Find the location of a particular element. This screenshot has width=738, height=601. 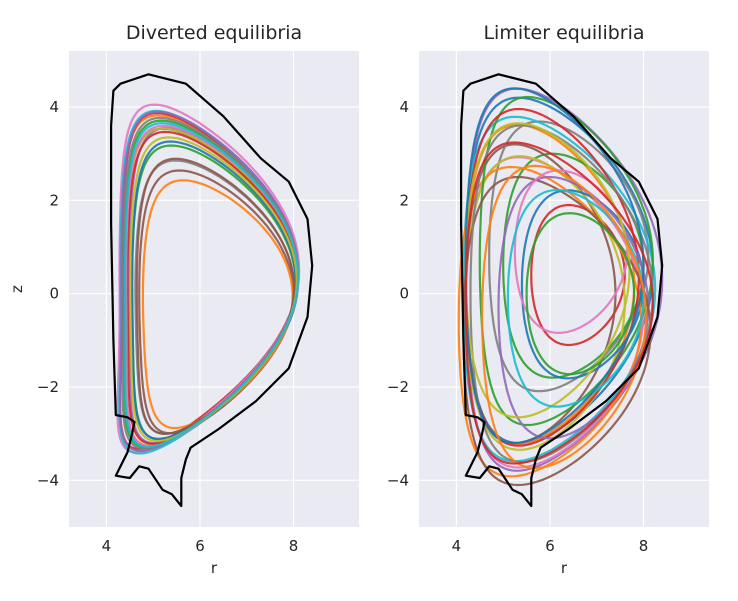

x-tick-labels-diverted: 4 6 8 is located at coordinates (200, 546).